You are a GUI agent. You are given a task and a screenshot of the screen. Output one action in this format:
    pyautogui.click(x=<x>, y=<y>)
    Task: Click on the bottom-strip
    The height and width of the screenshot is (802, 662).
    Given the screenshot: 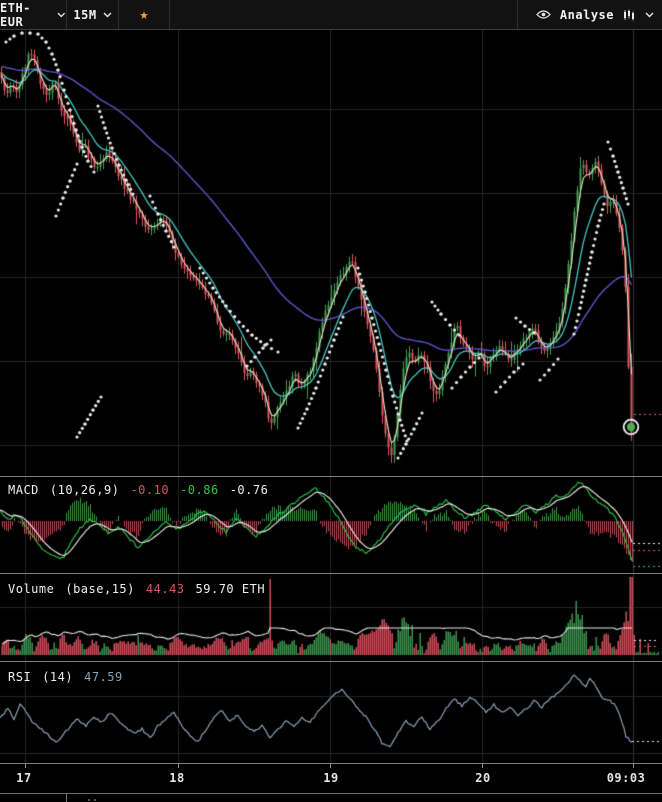 What is the action you would take?
    pyautogui.click(x=331, y=798)
    